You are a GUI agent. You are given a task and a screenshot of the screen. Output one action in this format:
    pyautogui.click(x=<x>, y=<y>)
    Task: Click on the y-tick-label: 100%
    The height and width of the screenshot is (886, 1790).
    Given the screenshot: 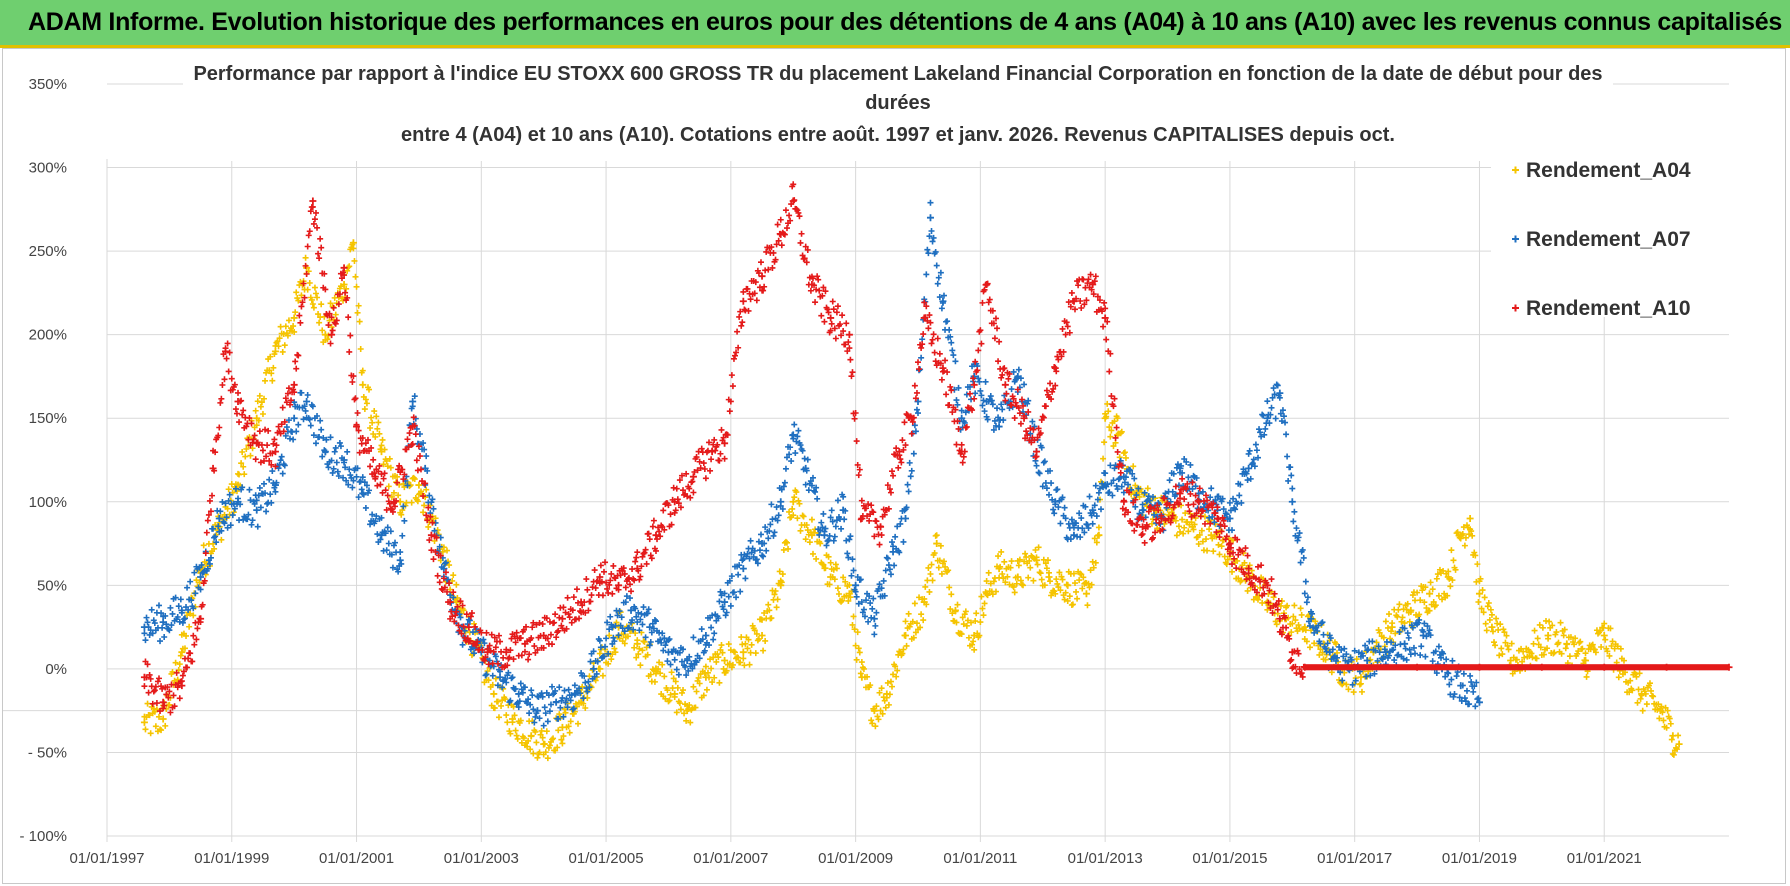 What is the action you would take?
    pyautogui.click(x=48, y=502)
    